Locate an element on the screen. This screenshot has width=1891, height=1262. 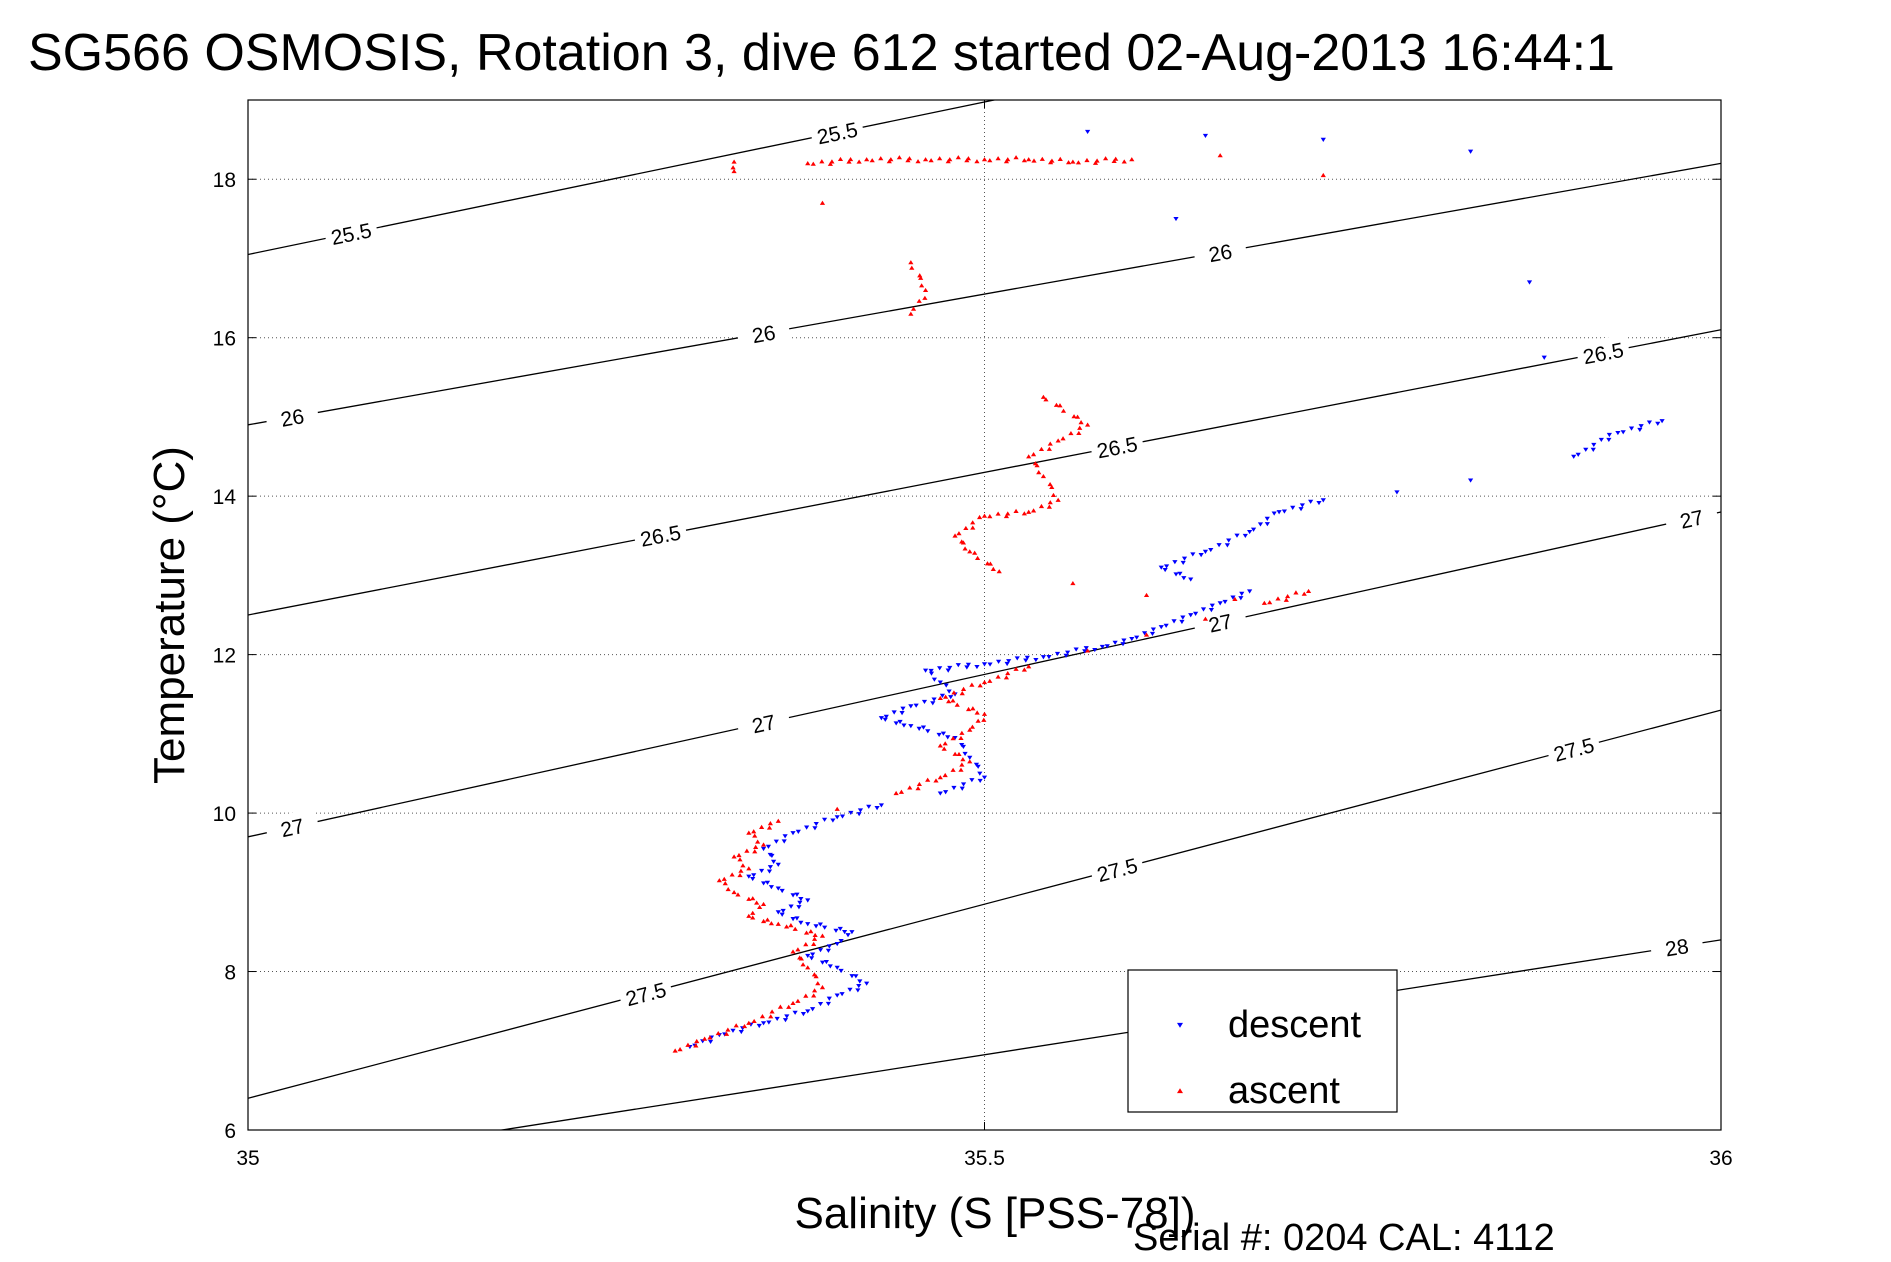
x-tick-label: 35.5 is located at coordinates (984, 1158).